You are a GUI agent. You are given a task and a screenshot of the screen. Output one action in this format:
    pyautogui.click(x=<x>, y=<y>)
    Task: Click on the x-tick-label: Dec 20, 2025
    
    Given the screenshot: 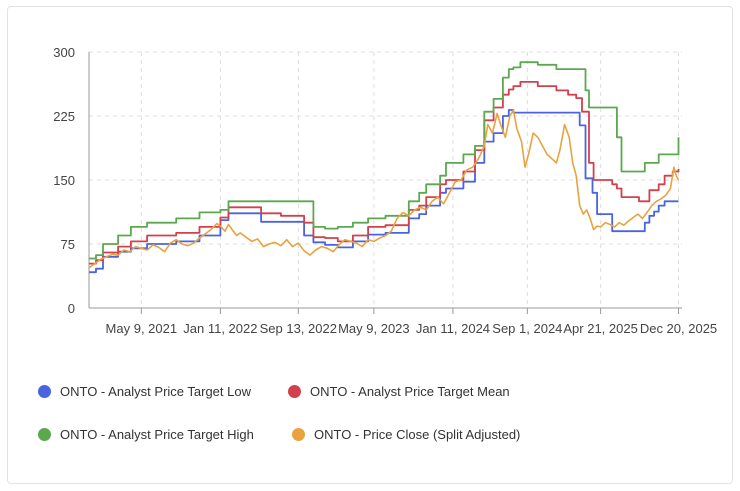 What is the action you would take?
    pyautogui.click(x=678, y=328)
    